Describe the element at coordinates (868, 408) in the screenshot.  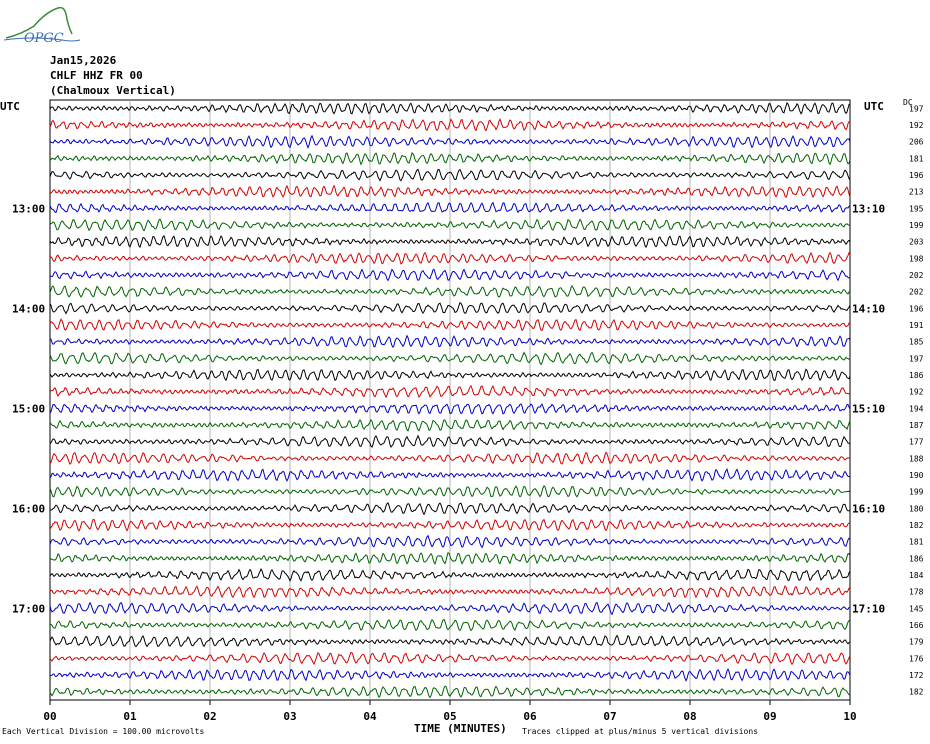
I see `right-time-label: 15:10` at that location.